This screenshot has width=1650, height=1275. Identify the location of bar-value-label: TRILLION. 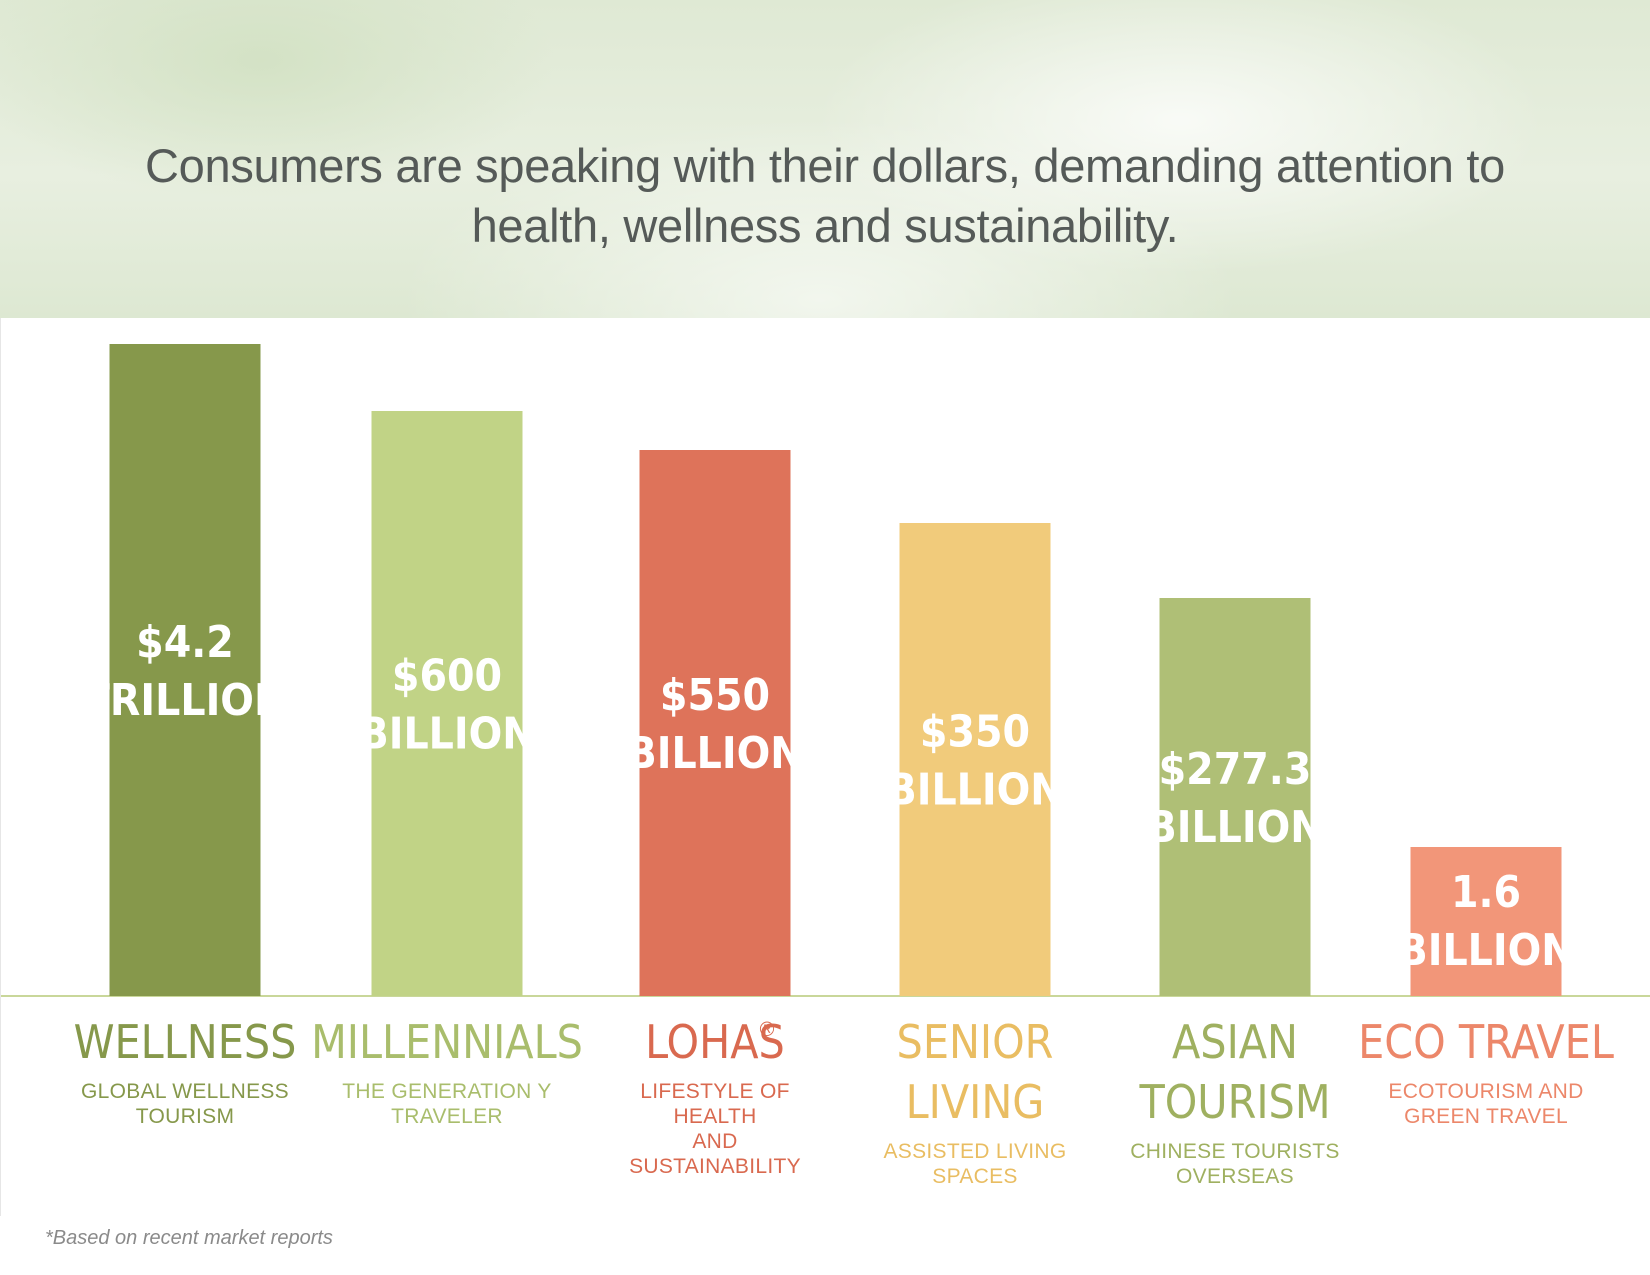
(185, 700).